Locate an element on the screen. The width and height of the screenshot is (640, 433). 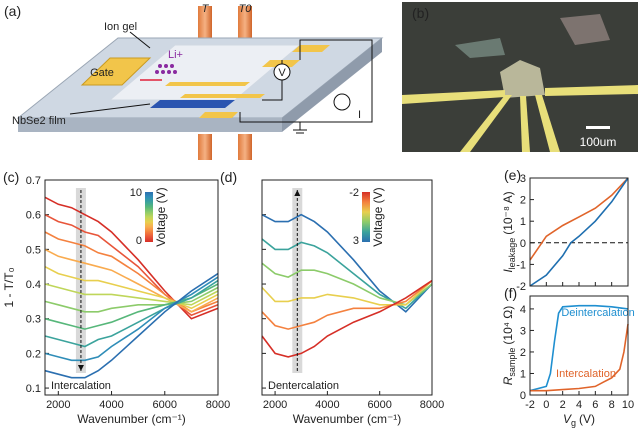
y-tick-label: 0.6 is located at coordinates (33, 216).